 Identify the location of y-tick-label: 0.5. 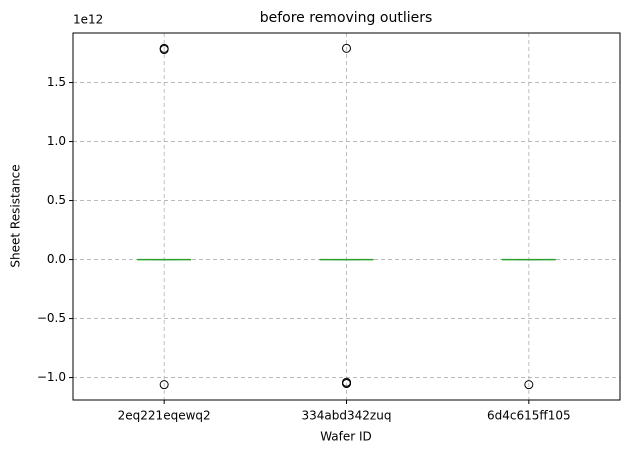
(56, 200).